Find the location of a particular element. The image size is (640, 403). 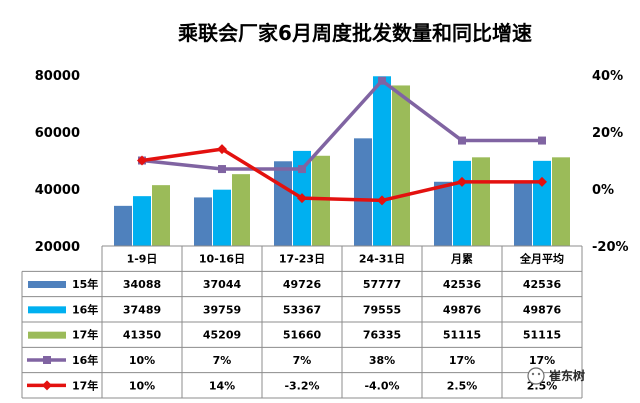

watermark-text: 崔东树 is located at coordinates (567, 375).